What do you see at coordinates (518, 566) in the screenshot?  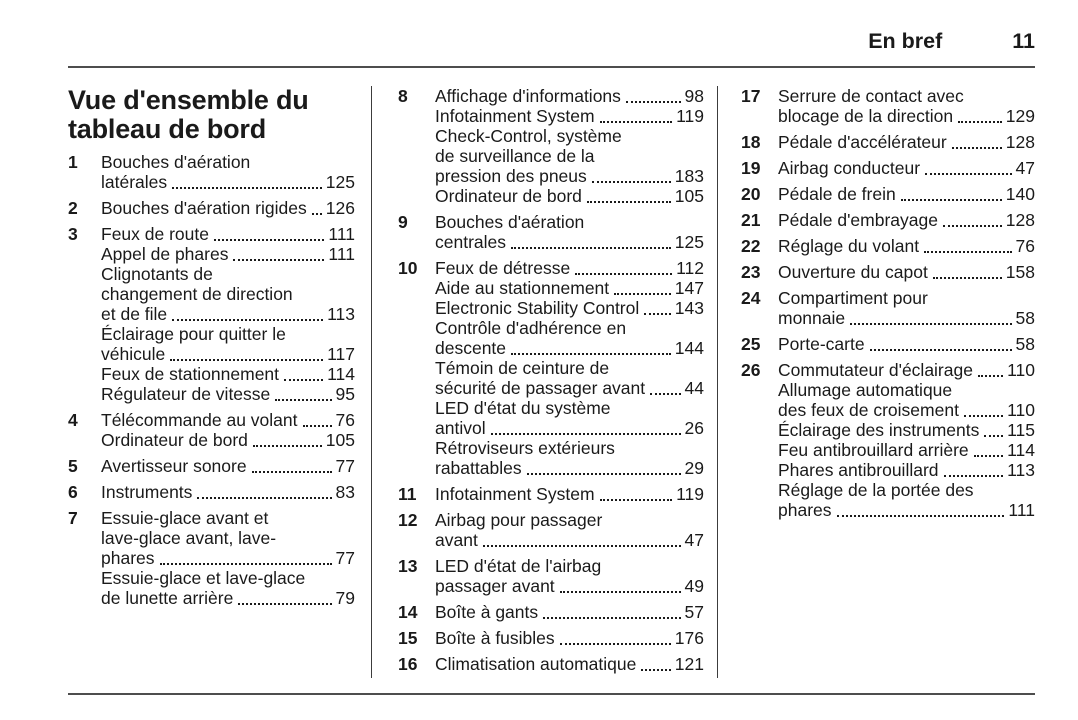 I see `entry-text-line: LED d'état de l'airbag` at bounding box center [518, 566].